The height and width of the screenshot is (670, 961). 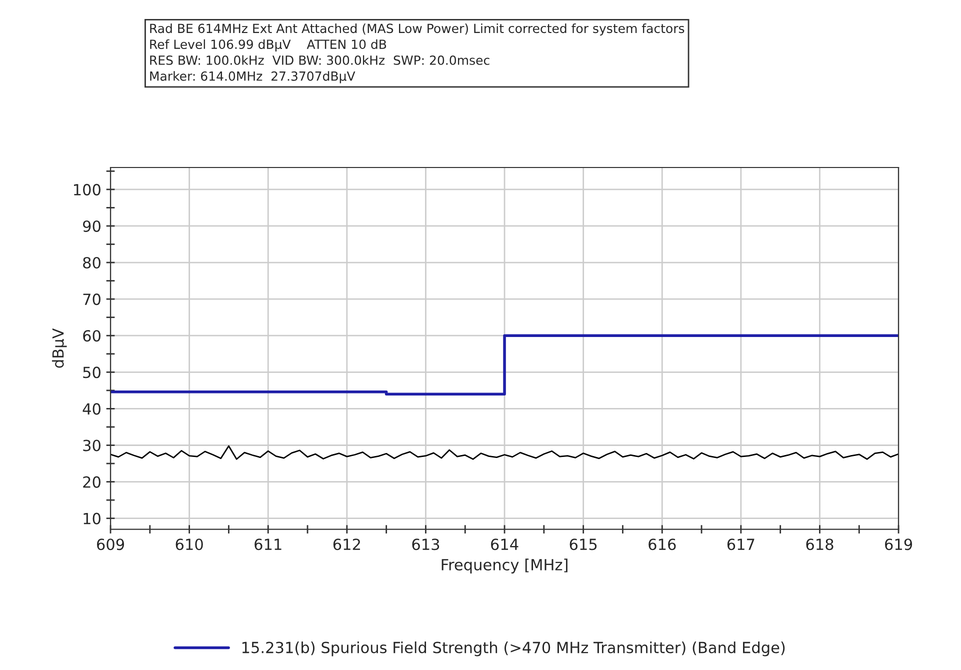 What do you see at coordinates (91, 226) in the screenshot?
I see `y-tick-label: 90` at bounding box center [91, 226].